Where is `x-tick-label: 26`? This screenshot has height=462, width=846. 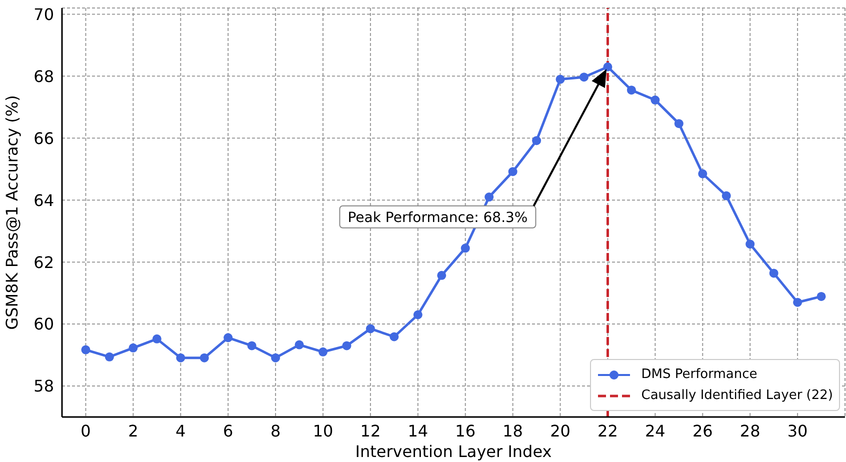
x-tick-label: 26 is located at coordinates (702, 430).